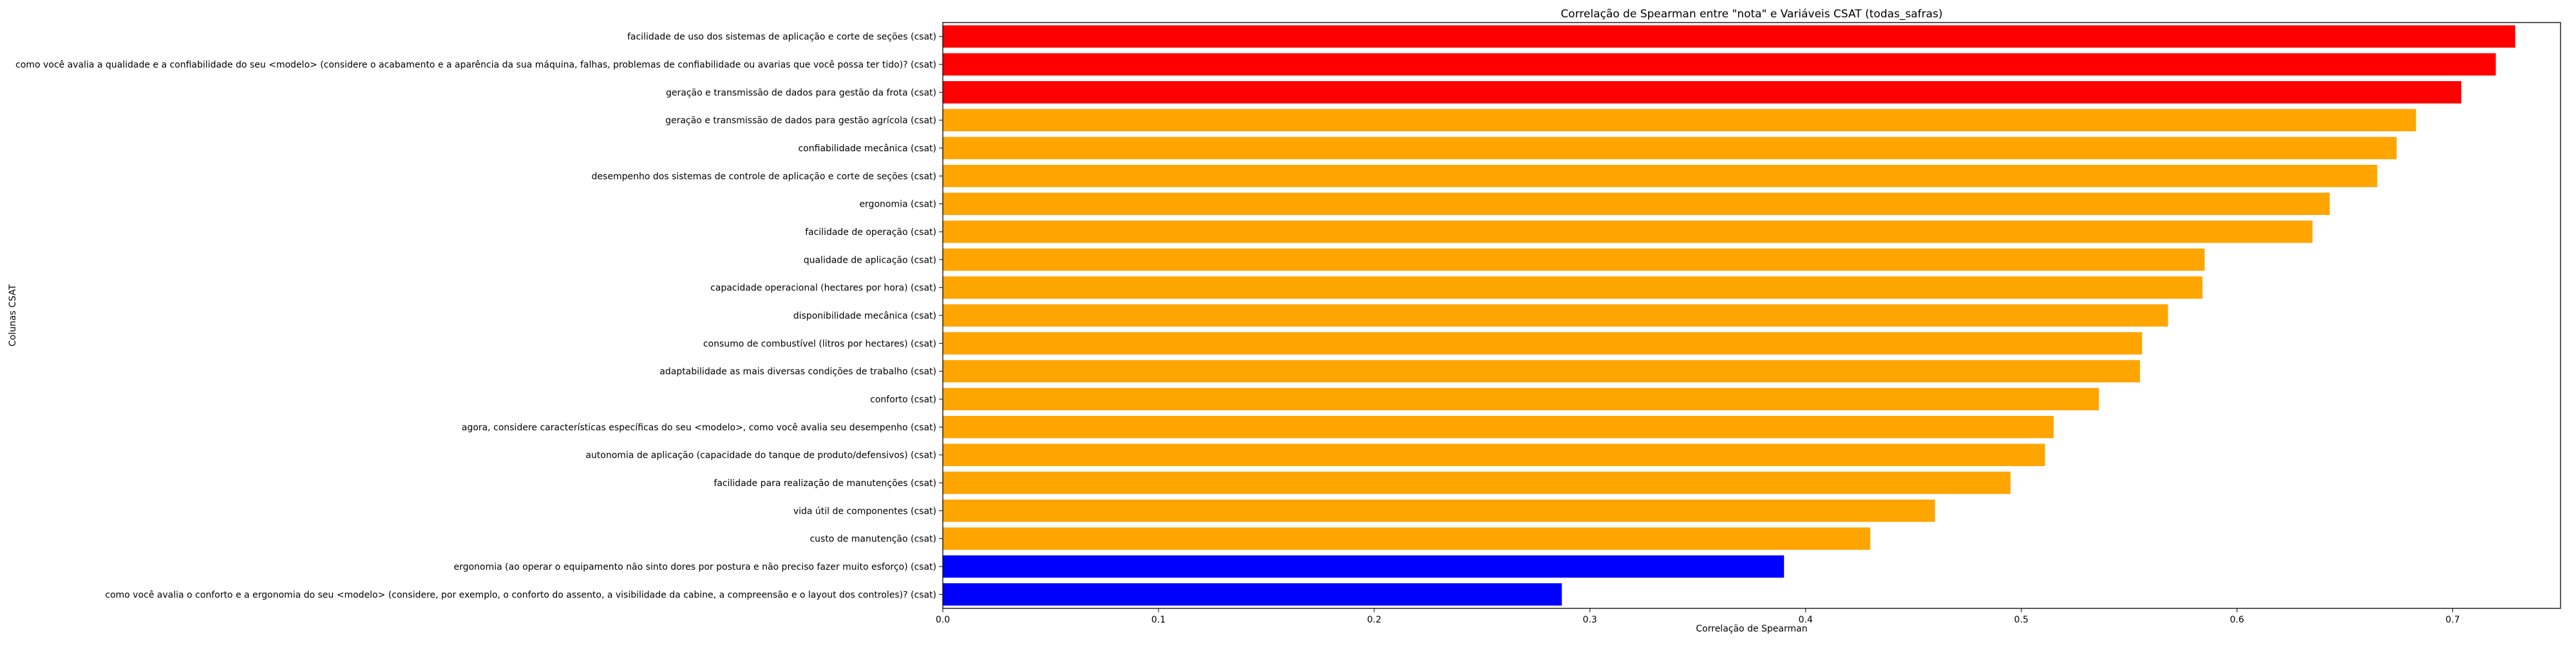 The image size is (2576, 647). Describe the element at coordinates (865, 316) in the screenshot. I see `y-tick-label: disponibilidade mecânica (csat)` at that location.